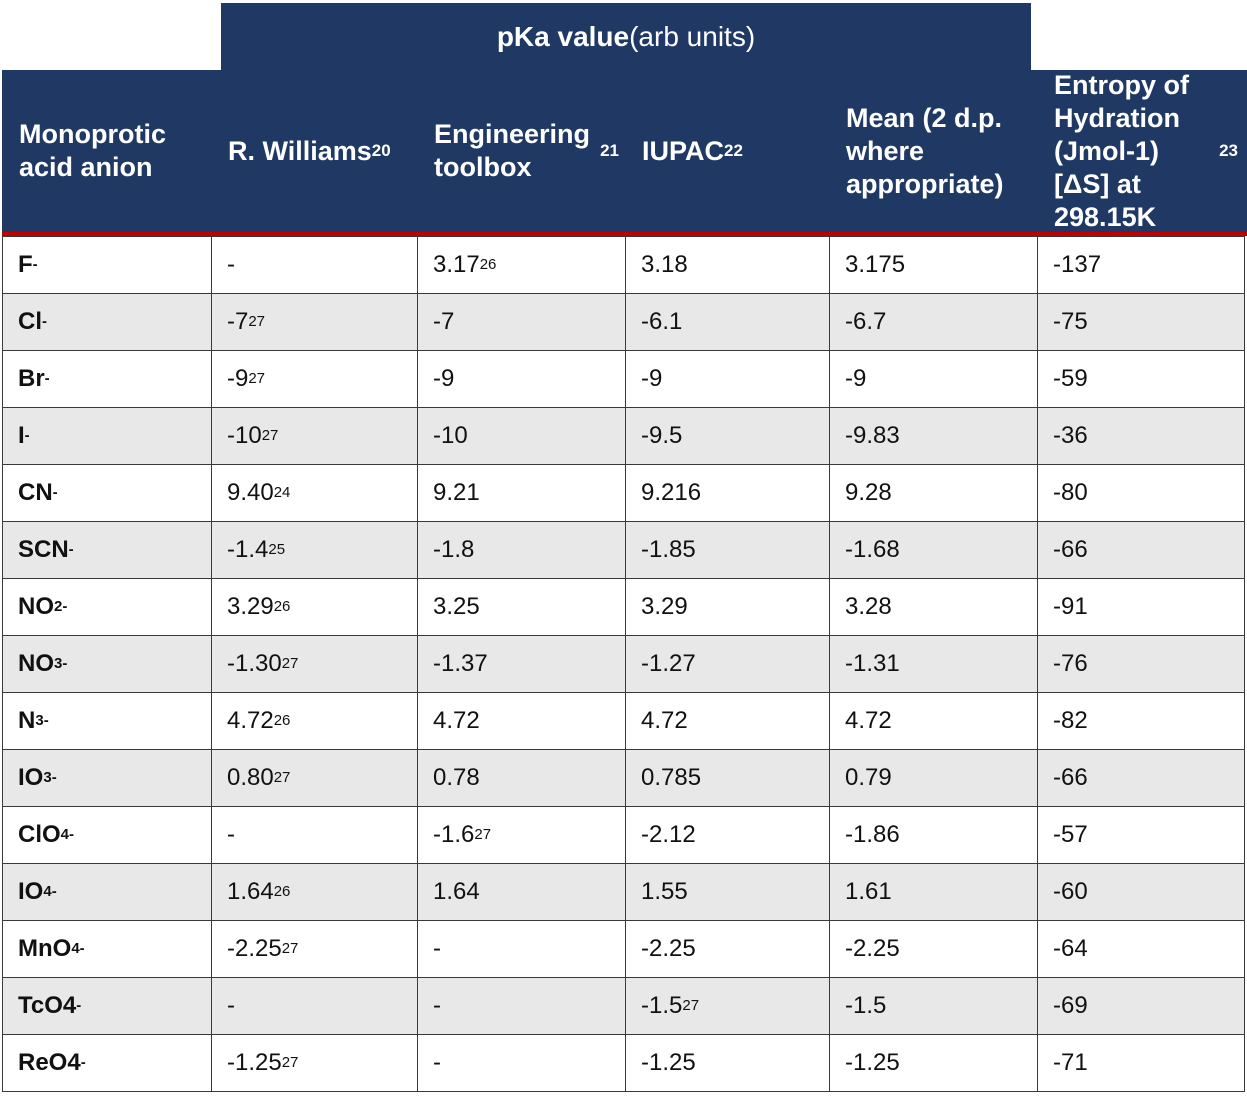 The image size is (1247, 1096). Describe the element at coordinates (521, 664) in the screenshot. I see `cell: -1.37` at that location.